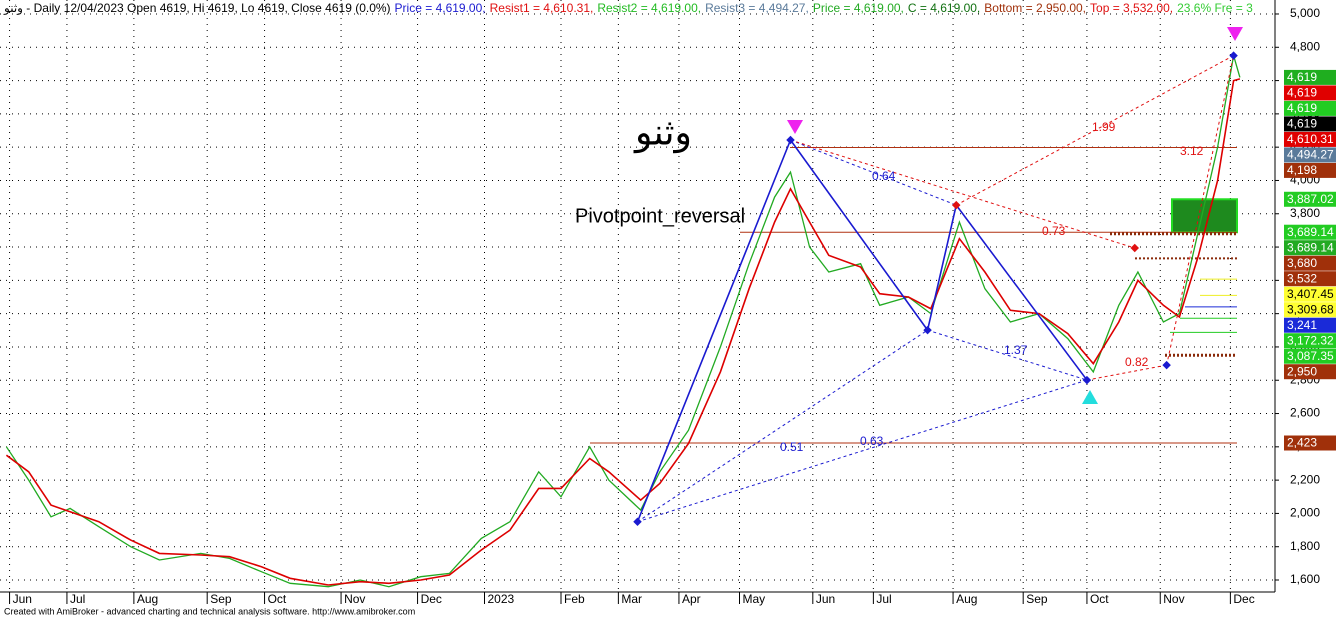 Image resolution: width=1336 pixels, height=619 pixels. What do you see at coordinates (1305, 213) in the screenshot?
I see `y-tick-label: 3,800` at bounding box center [1305, 213].